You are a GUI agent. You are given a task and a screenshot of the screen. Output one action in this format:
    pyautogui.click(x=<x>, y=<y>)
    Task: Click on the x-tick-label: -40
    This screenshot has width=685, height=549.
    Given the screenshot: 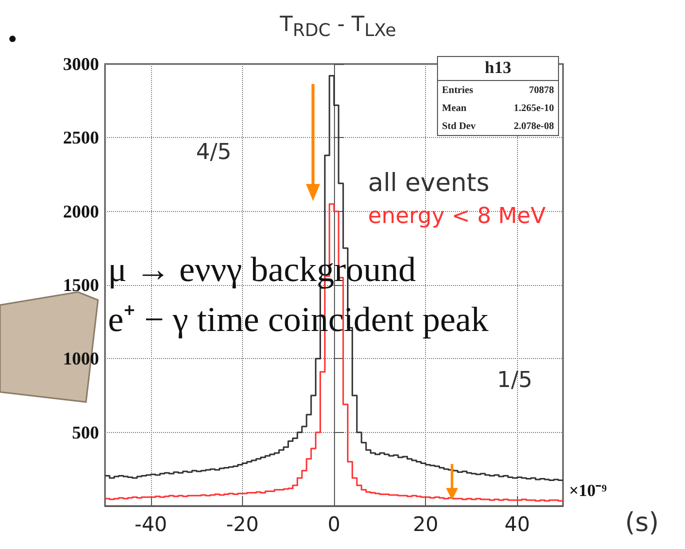 What is the action you would take?
    pyautogui.click(x=151, y=524)
    